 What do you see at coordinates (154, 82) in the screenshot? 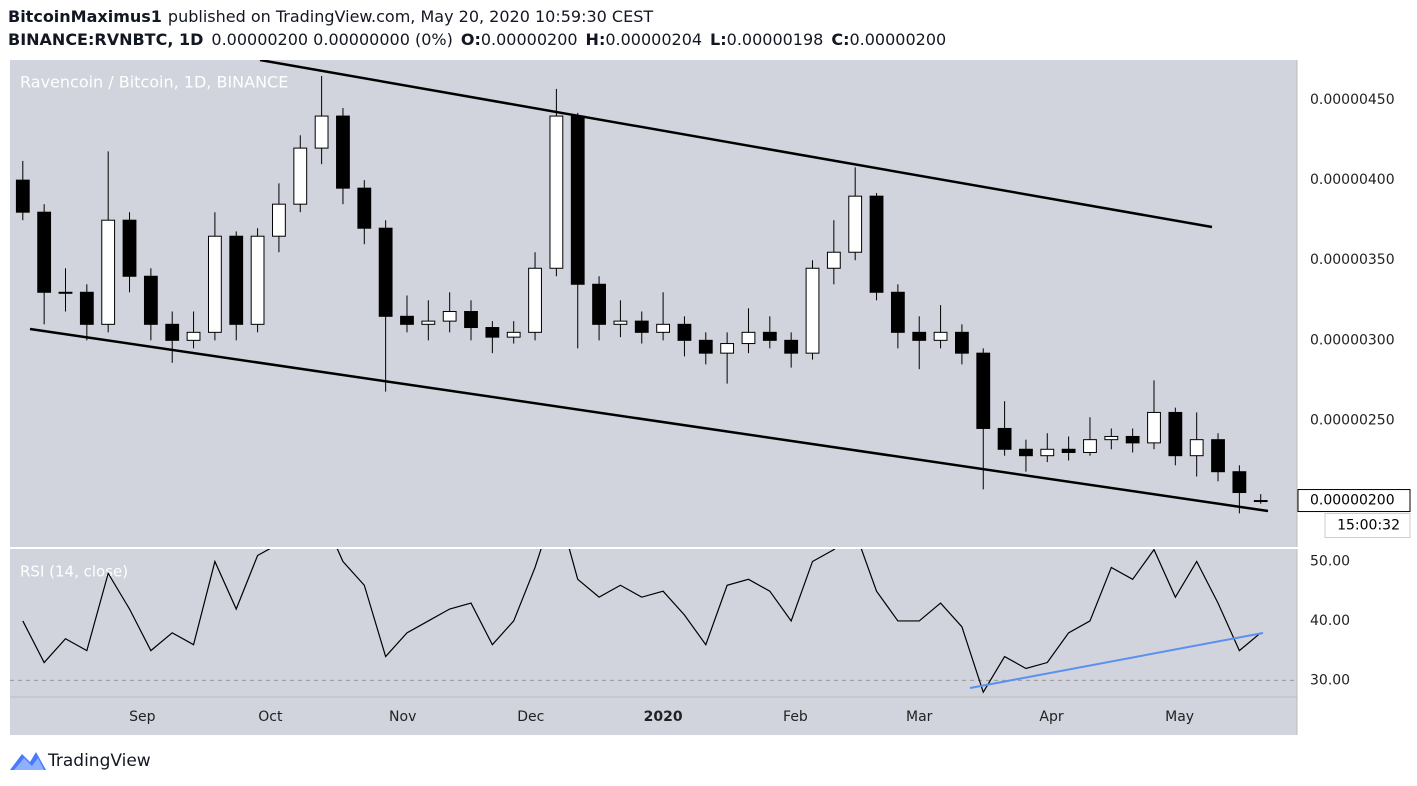
I see `chart-title: Ravencoin / Bitcoin, 1D, BINANCE` at bounding box center [154, 82].